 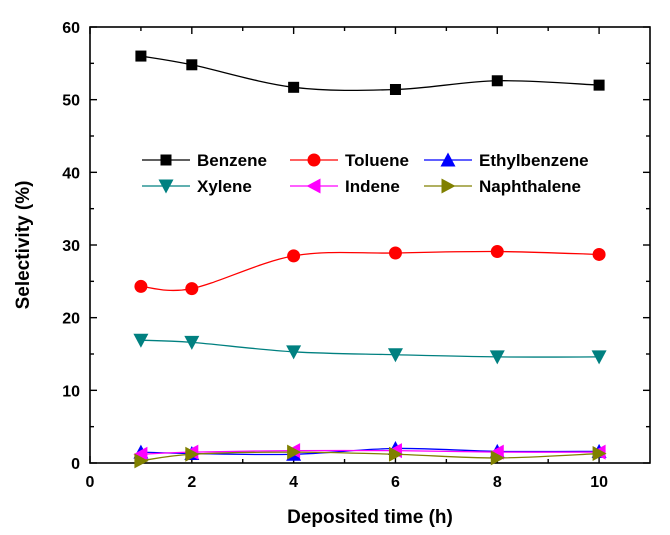 What do you see at coordinates (224, 186) in the screenshot?
I see `legend-label-xylene: Xylene` at bounding box center [224, 186].